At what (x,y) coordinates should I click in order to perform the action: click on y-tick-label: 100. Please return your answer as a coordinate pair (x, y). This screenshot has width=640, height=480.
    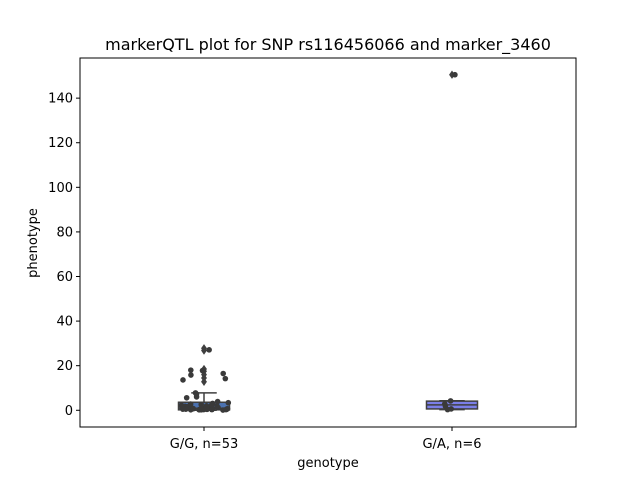
    Looking at the image, I should click on (60, 188).